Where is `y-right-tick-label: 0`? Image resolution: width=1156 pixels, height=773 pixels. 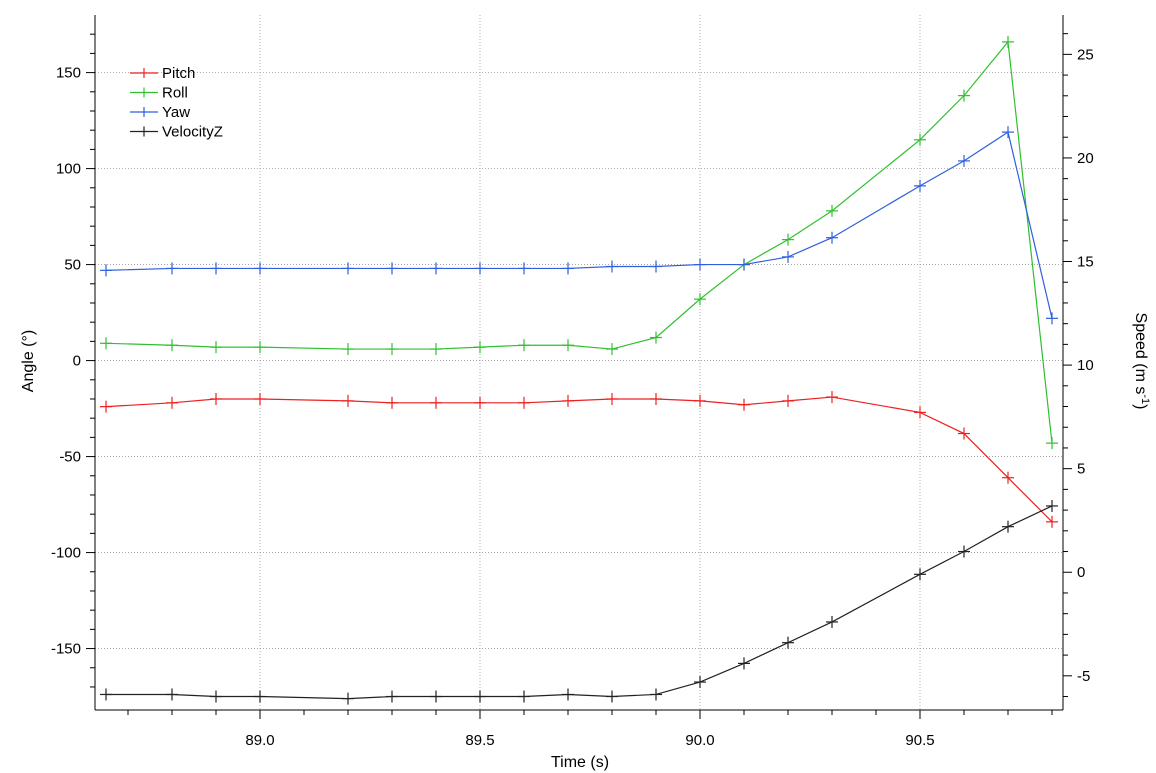 y-right-tick-label: 0 is located at coordinates (1081, 572).